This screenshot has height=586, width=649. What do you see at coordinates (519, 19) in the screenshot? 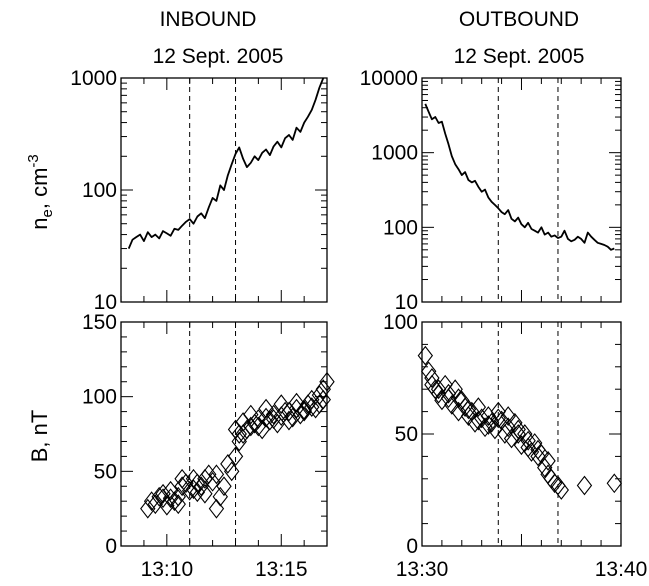
I see `outbound-title: OUTBOUND` at bounding box center [519, 19].